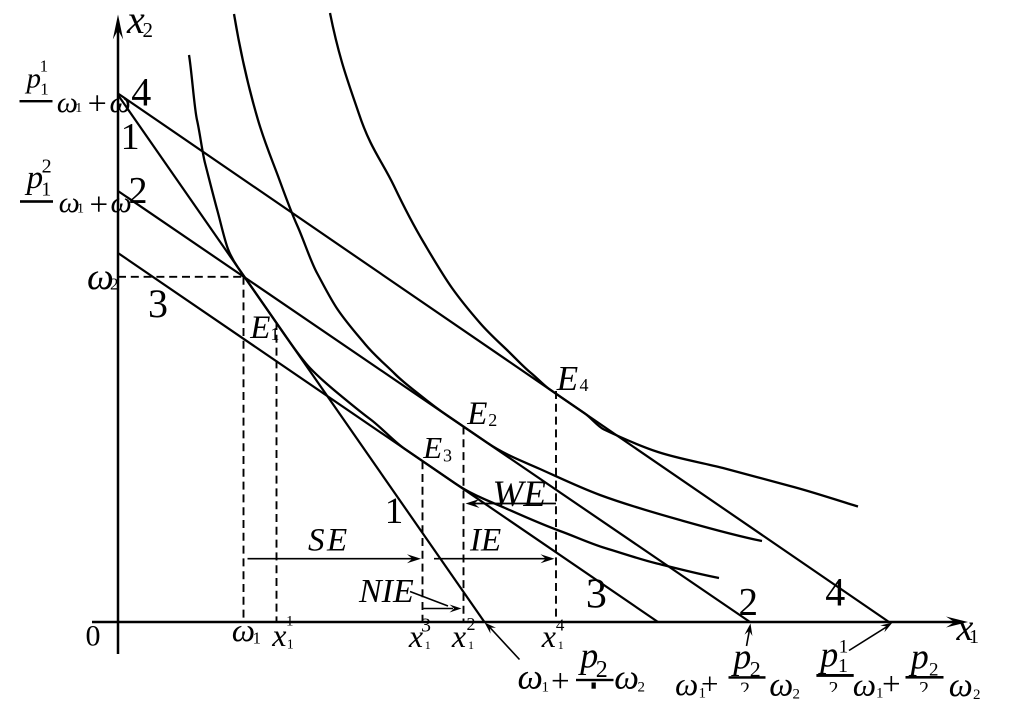 The height and width of the screenshot is (707, 1024). What do you see at coordinates (519, 494) in the screenshot?
I see `svg-text: WE` at bounding box center [519, 494].